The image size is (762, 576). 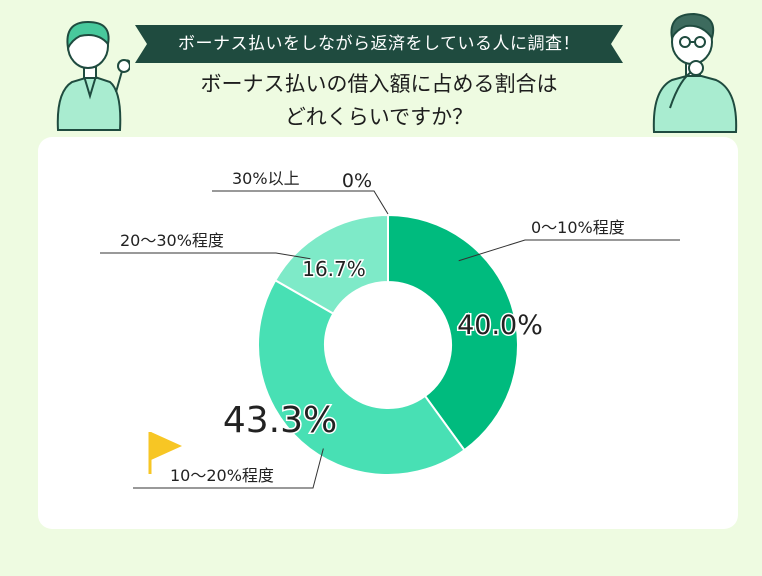 What do you see at coordinates (93, 75) in the screenshot?
I see `woman-pointing-illustration` at bounding box center [93, 75].